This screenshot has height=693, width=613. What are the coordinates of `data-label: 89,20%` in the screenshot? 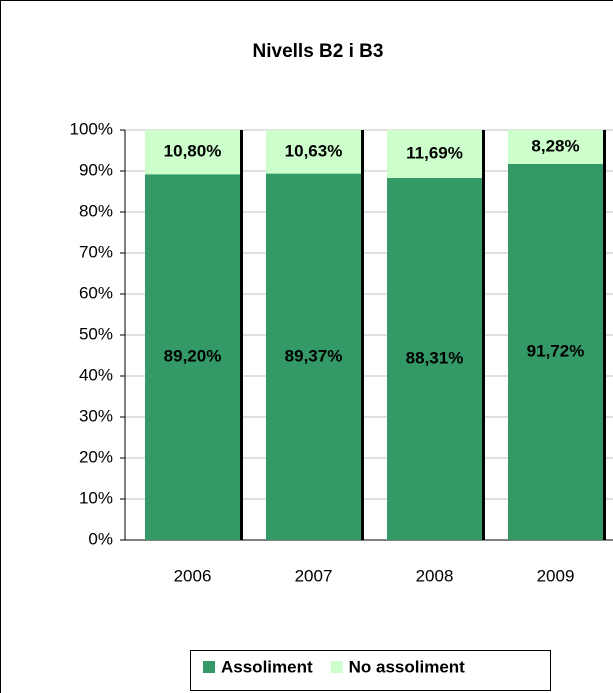 It's located at (193, 356).